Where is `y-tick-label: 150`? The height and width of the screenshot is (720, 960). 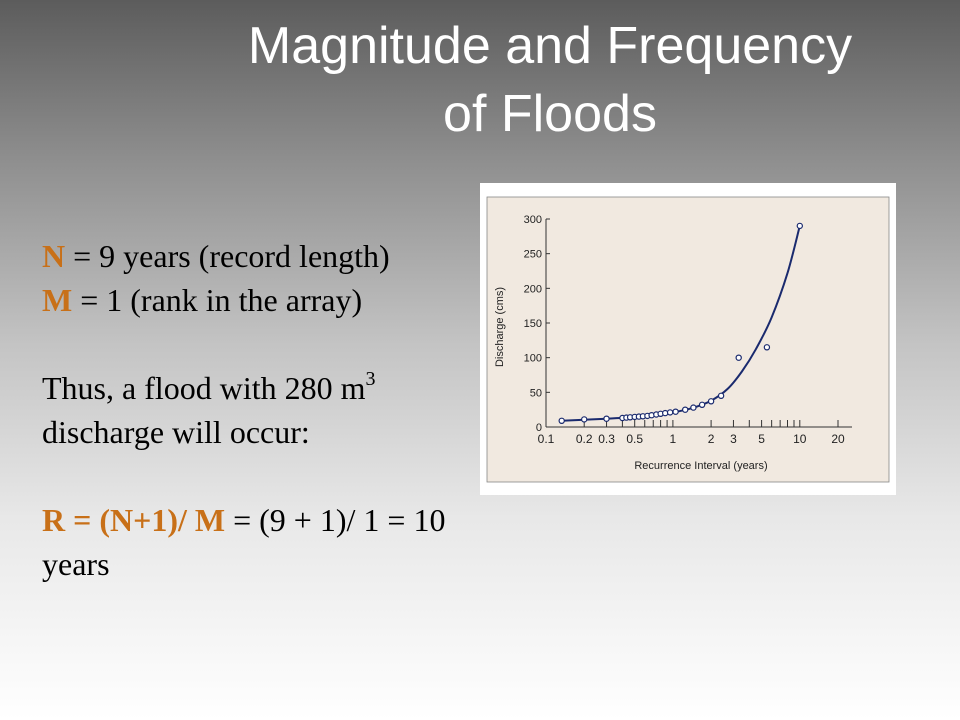
y-tick-label: 150 is located at coordinates (533, 324).